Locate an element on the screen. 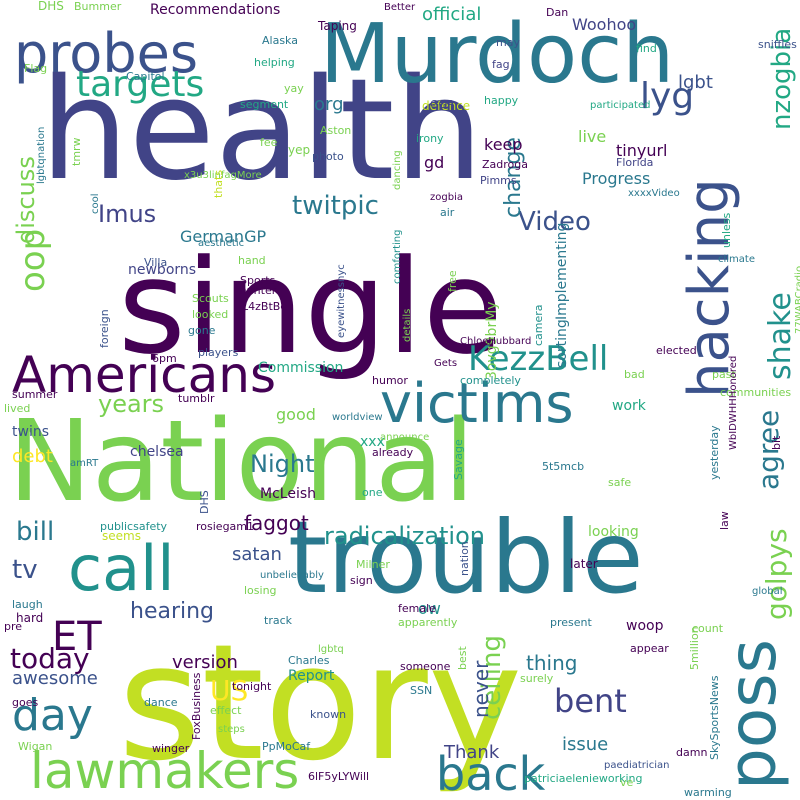 This screenshot has width=800, height=800. word-damn-194: damn is located at coordinates (691, 752).